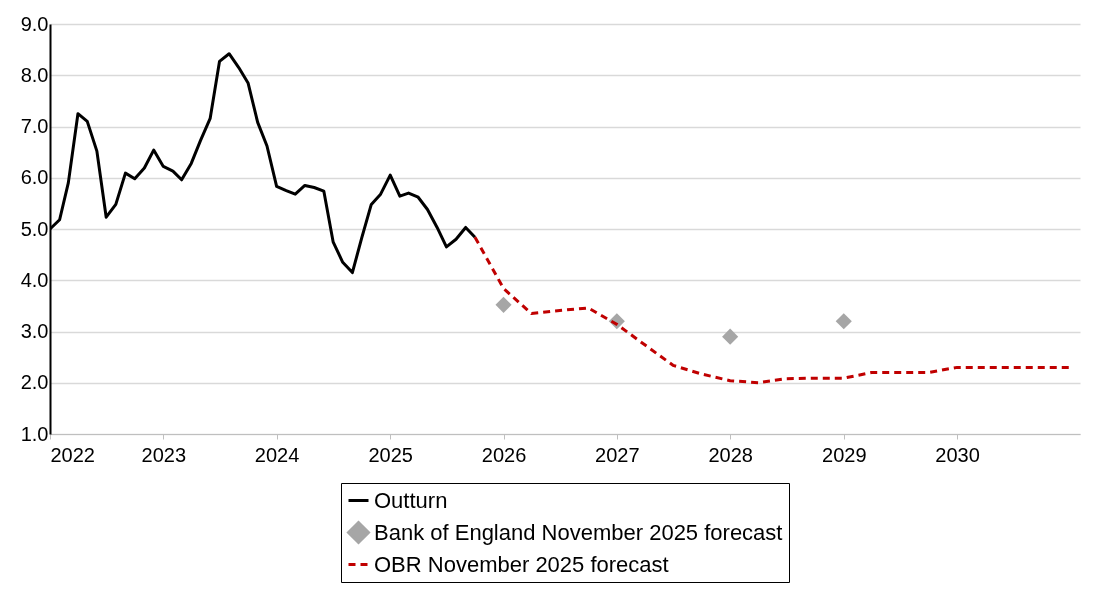 The image size is (1109, 603). I want to click on y-tick-label: 3.0, so click(34, 331).